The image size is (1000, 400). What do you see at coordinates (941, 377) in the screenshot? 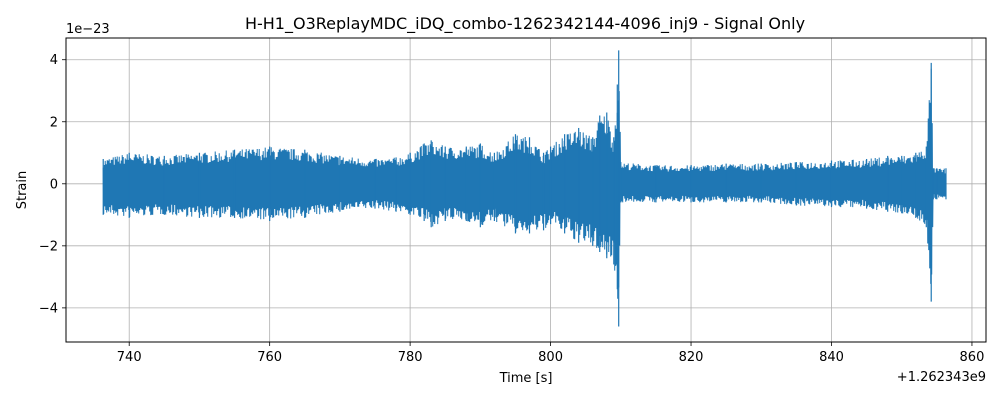
I see `x-offset-label: +1.262343e9` at bounding box center [941, 377].